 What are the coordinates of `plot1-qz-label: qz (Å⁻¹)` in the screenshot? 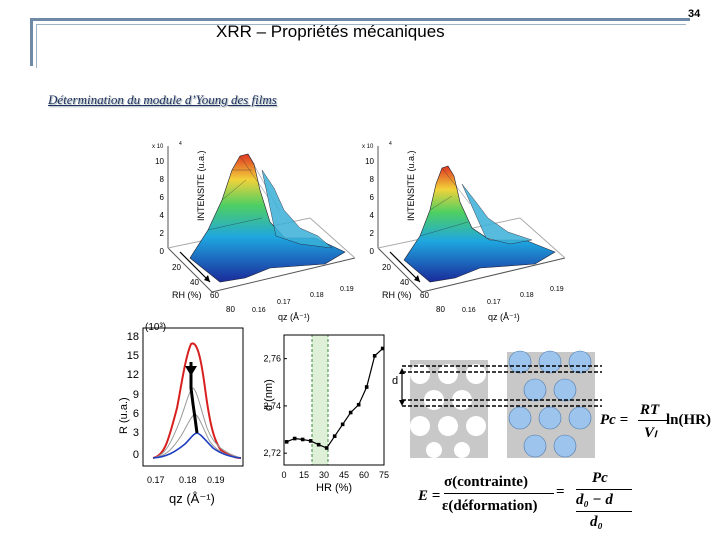 It's located at (294, 317).